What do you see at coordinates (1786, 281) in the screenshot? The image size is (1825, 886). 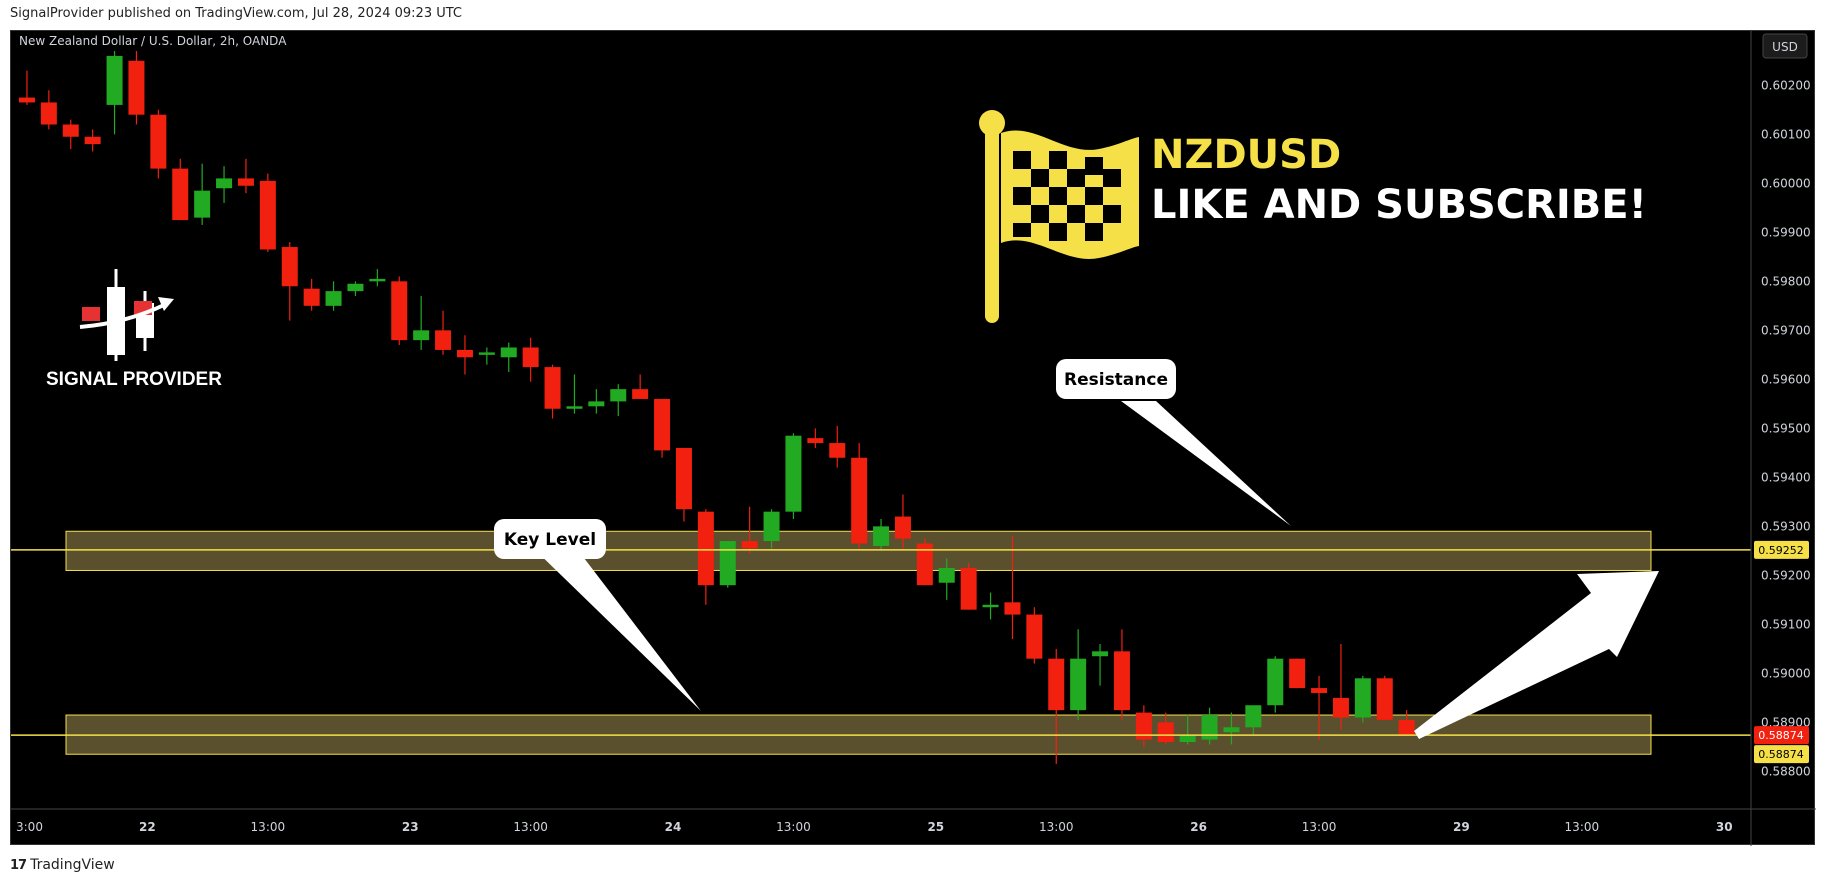 I see `price-tick-label: 0.59800` at bounding box center [1786, 281].